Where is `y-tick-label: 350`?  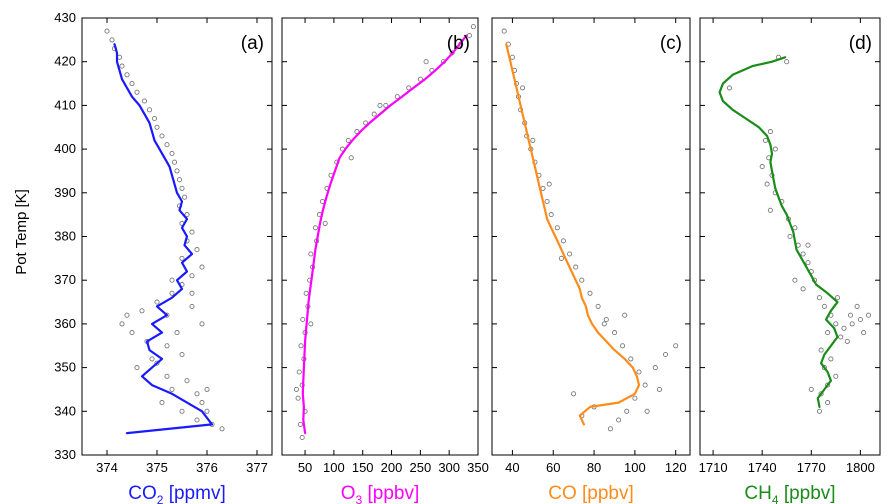 y-tick-label: 350 is located at coordinates (65, 367).